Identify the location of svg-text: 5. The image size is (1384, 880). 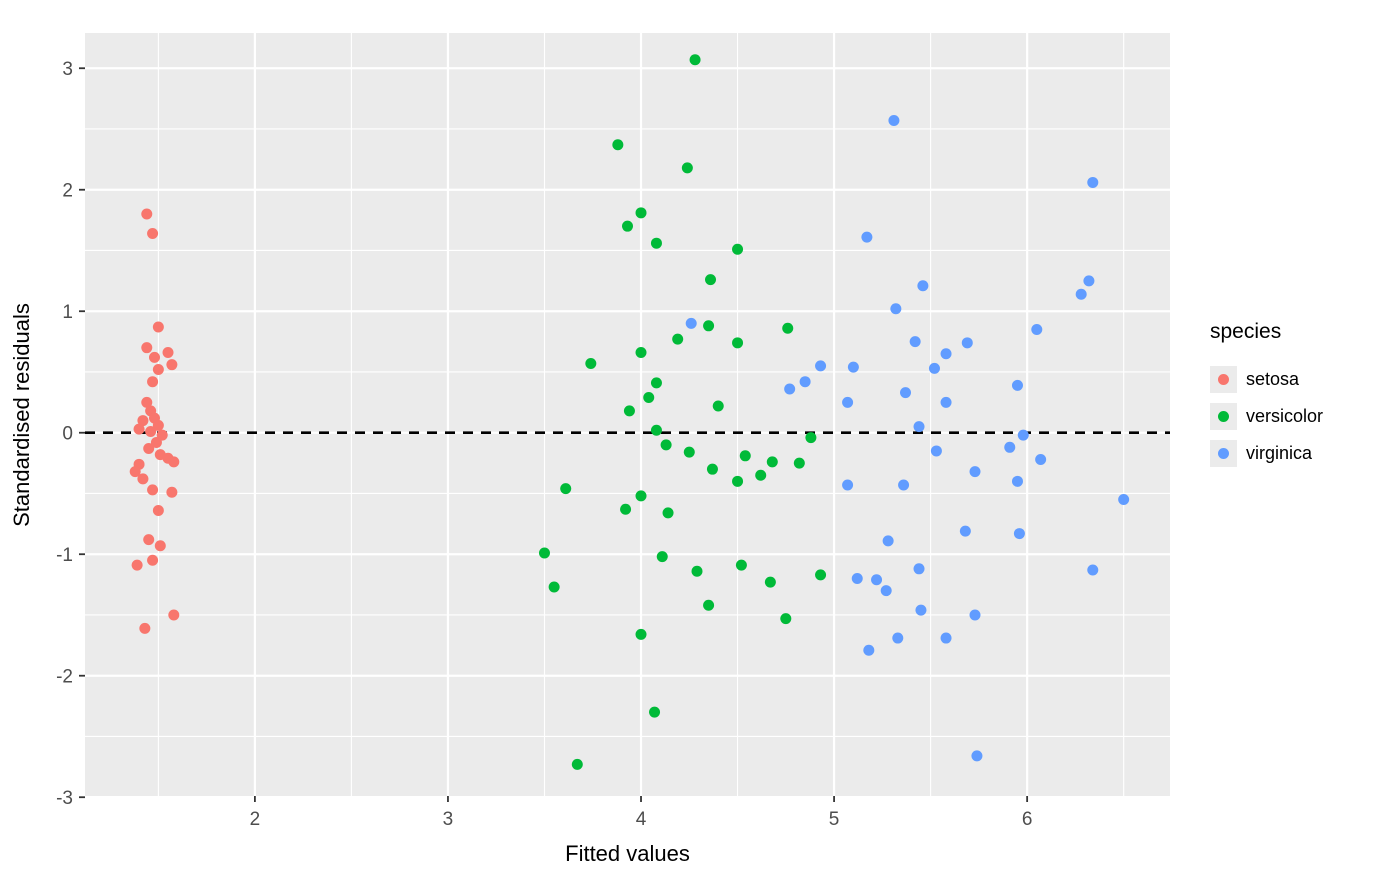
(834, 819).